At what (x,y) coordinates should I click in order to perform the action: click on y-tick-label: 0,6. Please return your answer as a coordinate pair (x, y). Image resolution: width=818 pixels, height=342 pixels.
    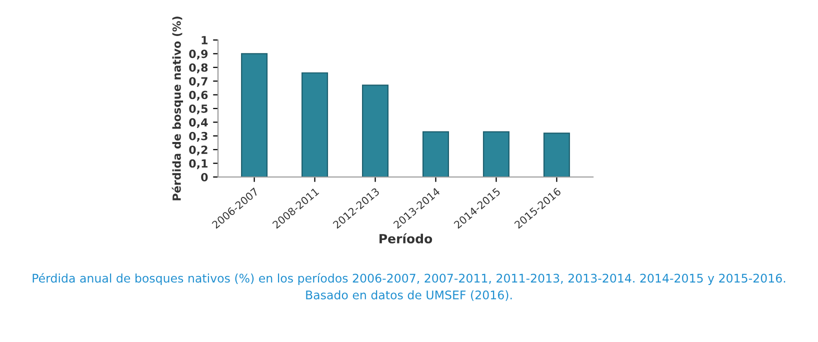
    Looking at the image, I should click on (198, 95).